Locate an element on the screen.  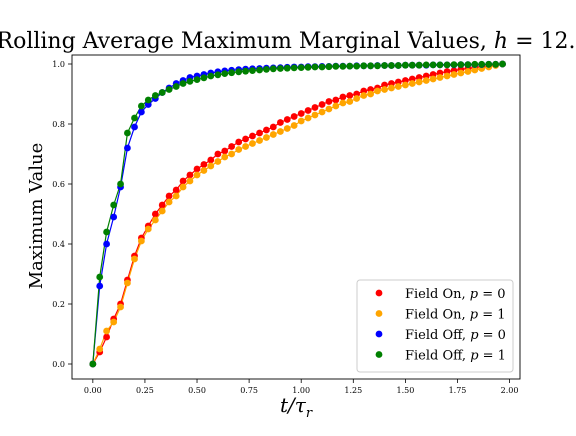
legend-label-1: Field On, p = 1 is located at coordinates (455, 315).